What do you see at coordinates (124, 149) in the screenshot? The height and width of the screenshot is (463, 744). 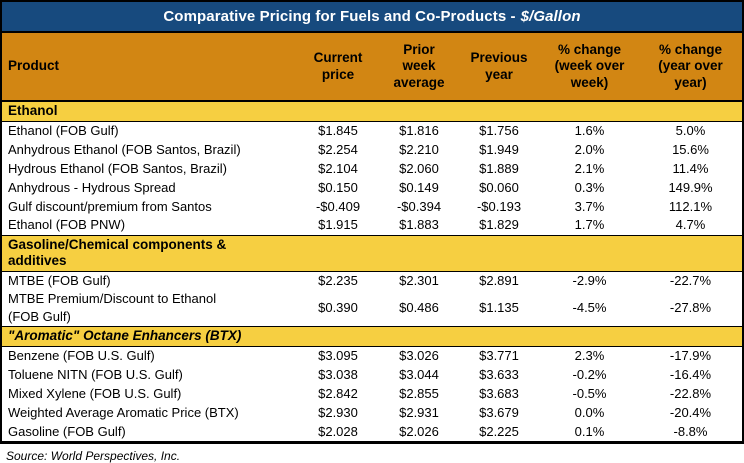 I see `product-name: Anhydrous Ethanol (FOB Santos, Brazil)` at bounding box center [124, 149].